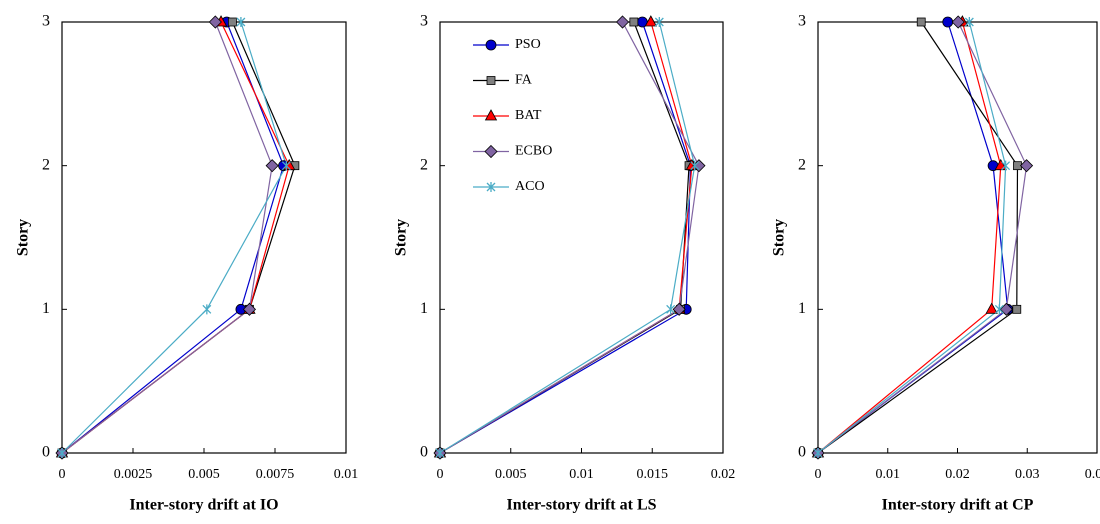 Image resolution: width=1100 pixels, height=524 pixels. I want to click on legend-label: ACO, so click(530, 186).